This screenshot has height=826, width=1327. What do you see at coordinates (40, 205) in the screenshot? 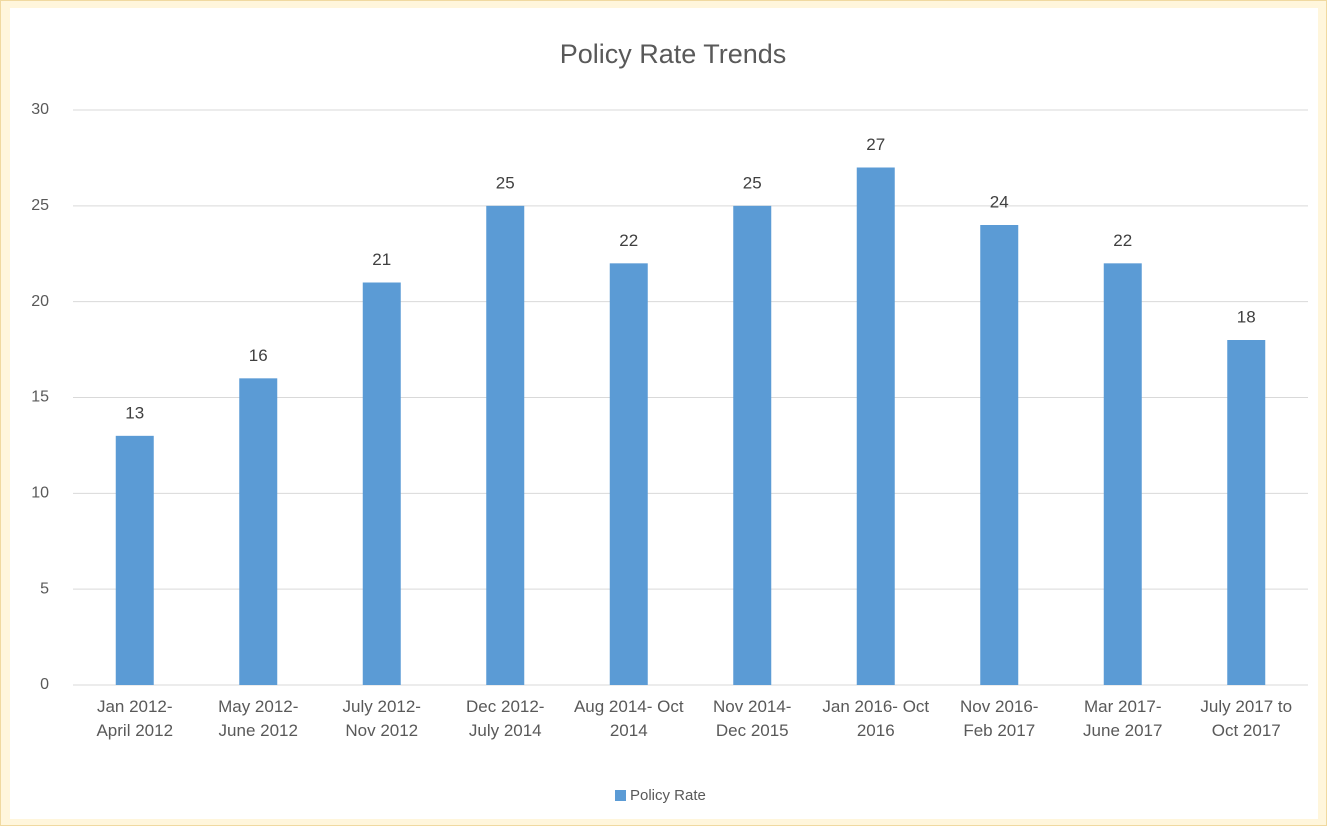
I see `y-tick-label: 25` at bounding box center [40, 205].